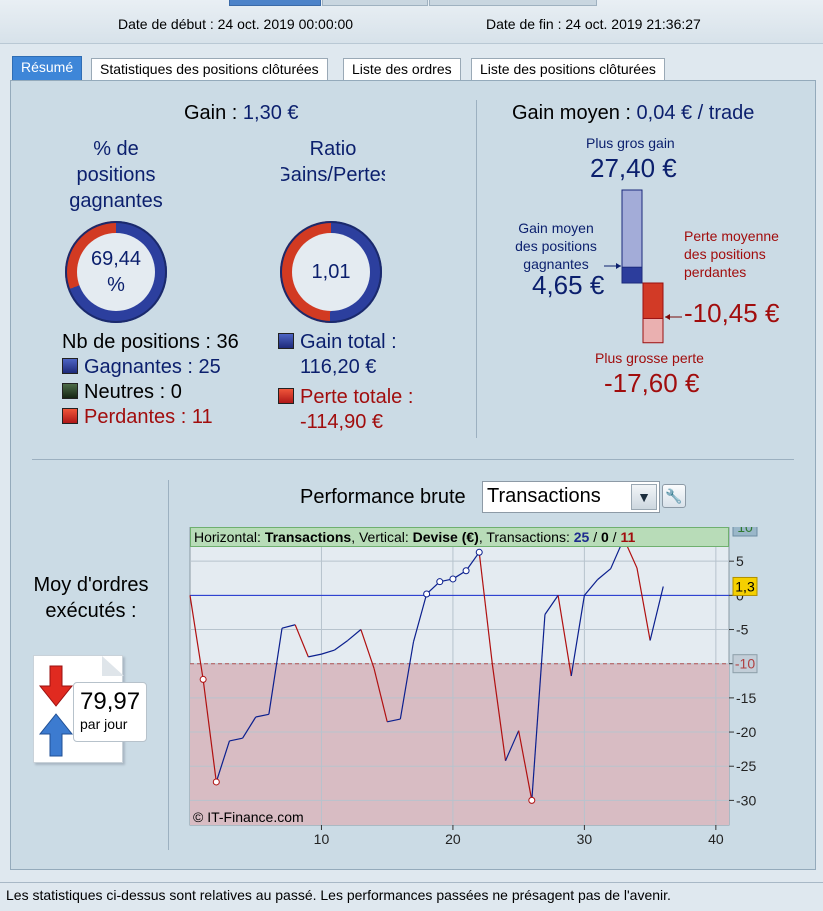  Describe the element at coordinates (116, 175) in the screenshot. I see `win-pct-title: % de positions gagnantes` at that location.